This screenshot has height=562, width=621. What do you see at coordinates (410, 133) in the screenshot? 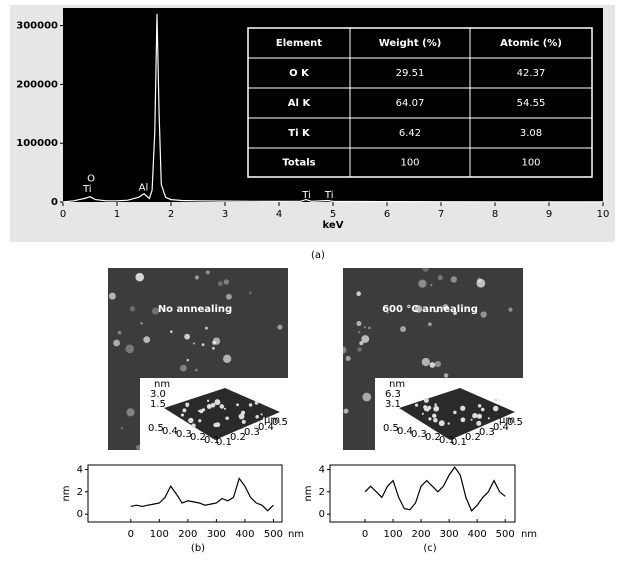
I see `table-cell: 6.42` at bounding box center [410, 133].